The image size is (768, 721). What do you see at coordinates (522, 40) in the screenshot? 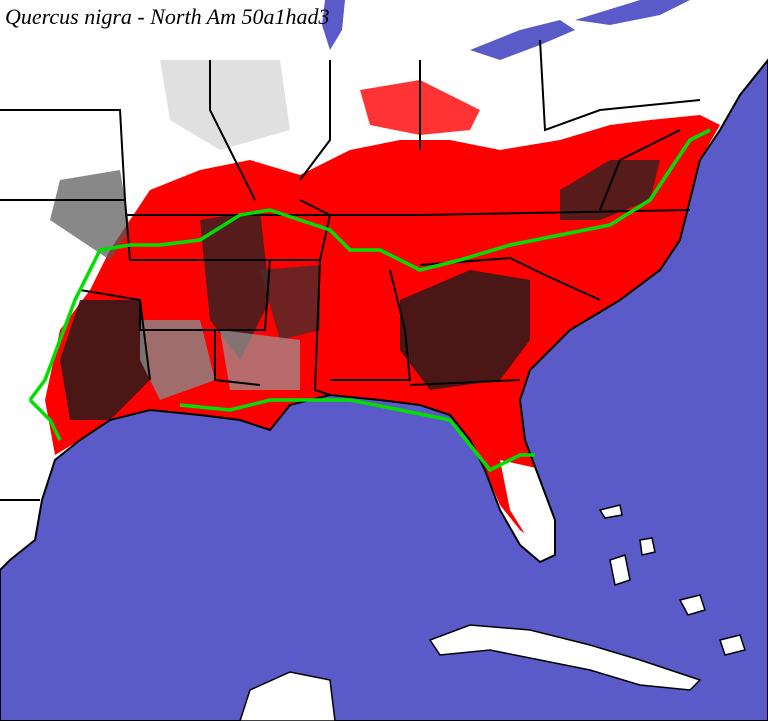
I see `lake-erie` at bounding box center [522, 40].